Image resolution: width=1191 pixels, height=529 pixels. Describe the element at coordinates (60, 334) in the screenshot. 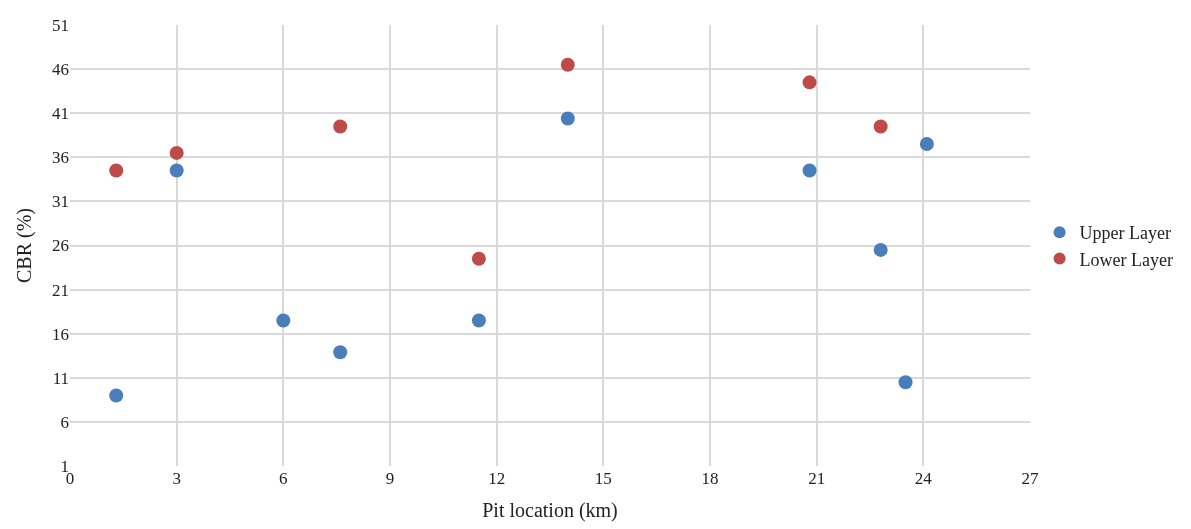

I see `y-tick-label: 16` at that location.